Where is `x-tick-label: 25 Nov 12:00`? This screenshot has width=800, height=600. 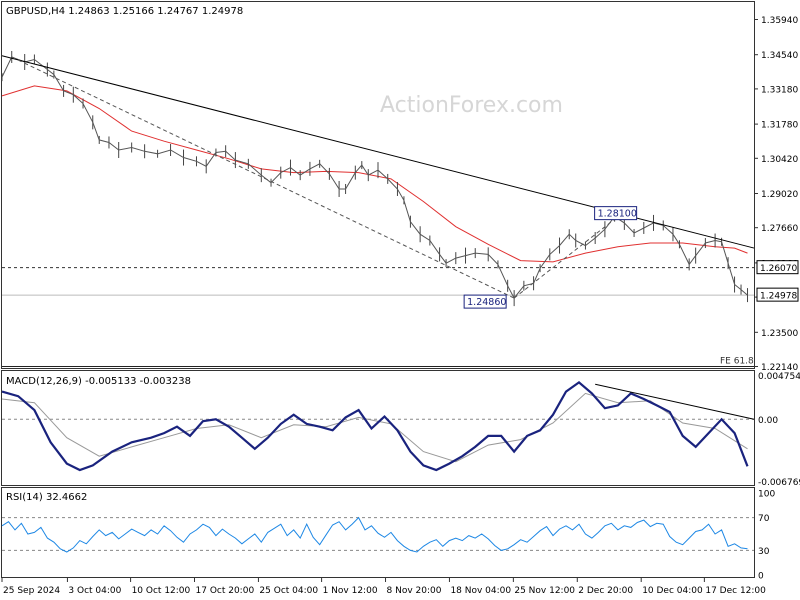
x-tick-label: 25 Nov 12:00 is located at coordinates (544, 591).